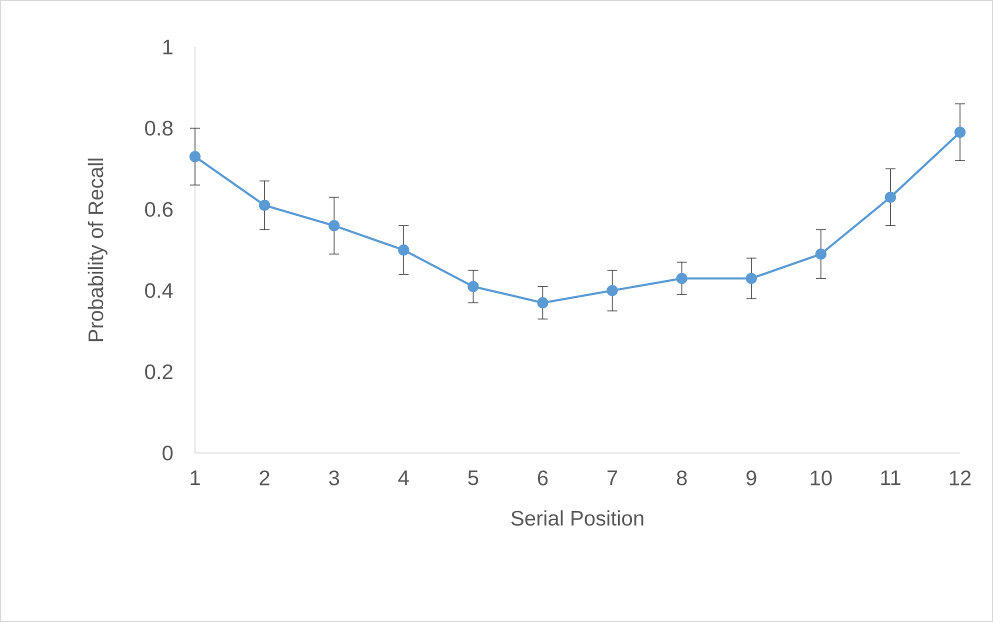 This screenshot has width=993, height=622. Describe the element at coordinates (960, 478) in the screenshot. I see `x-tick-label: 12` at that location.